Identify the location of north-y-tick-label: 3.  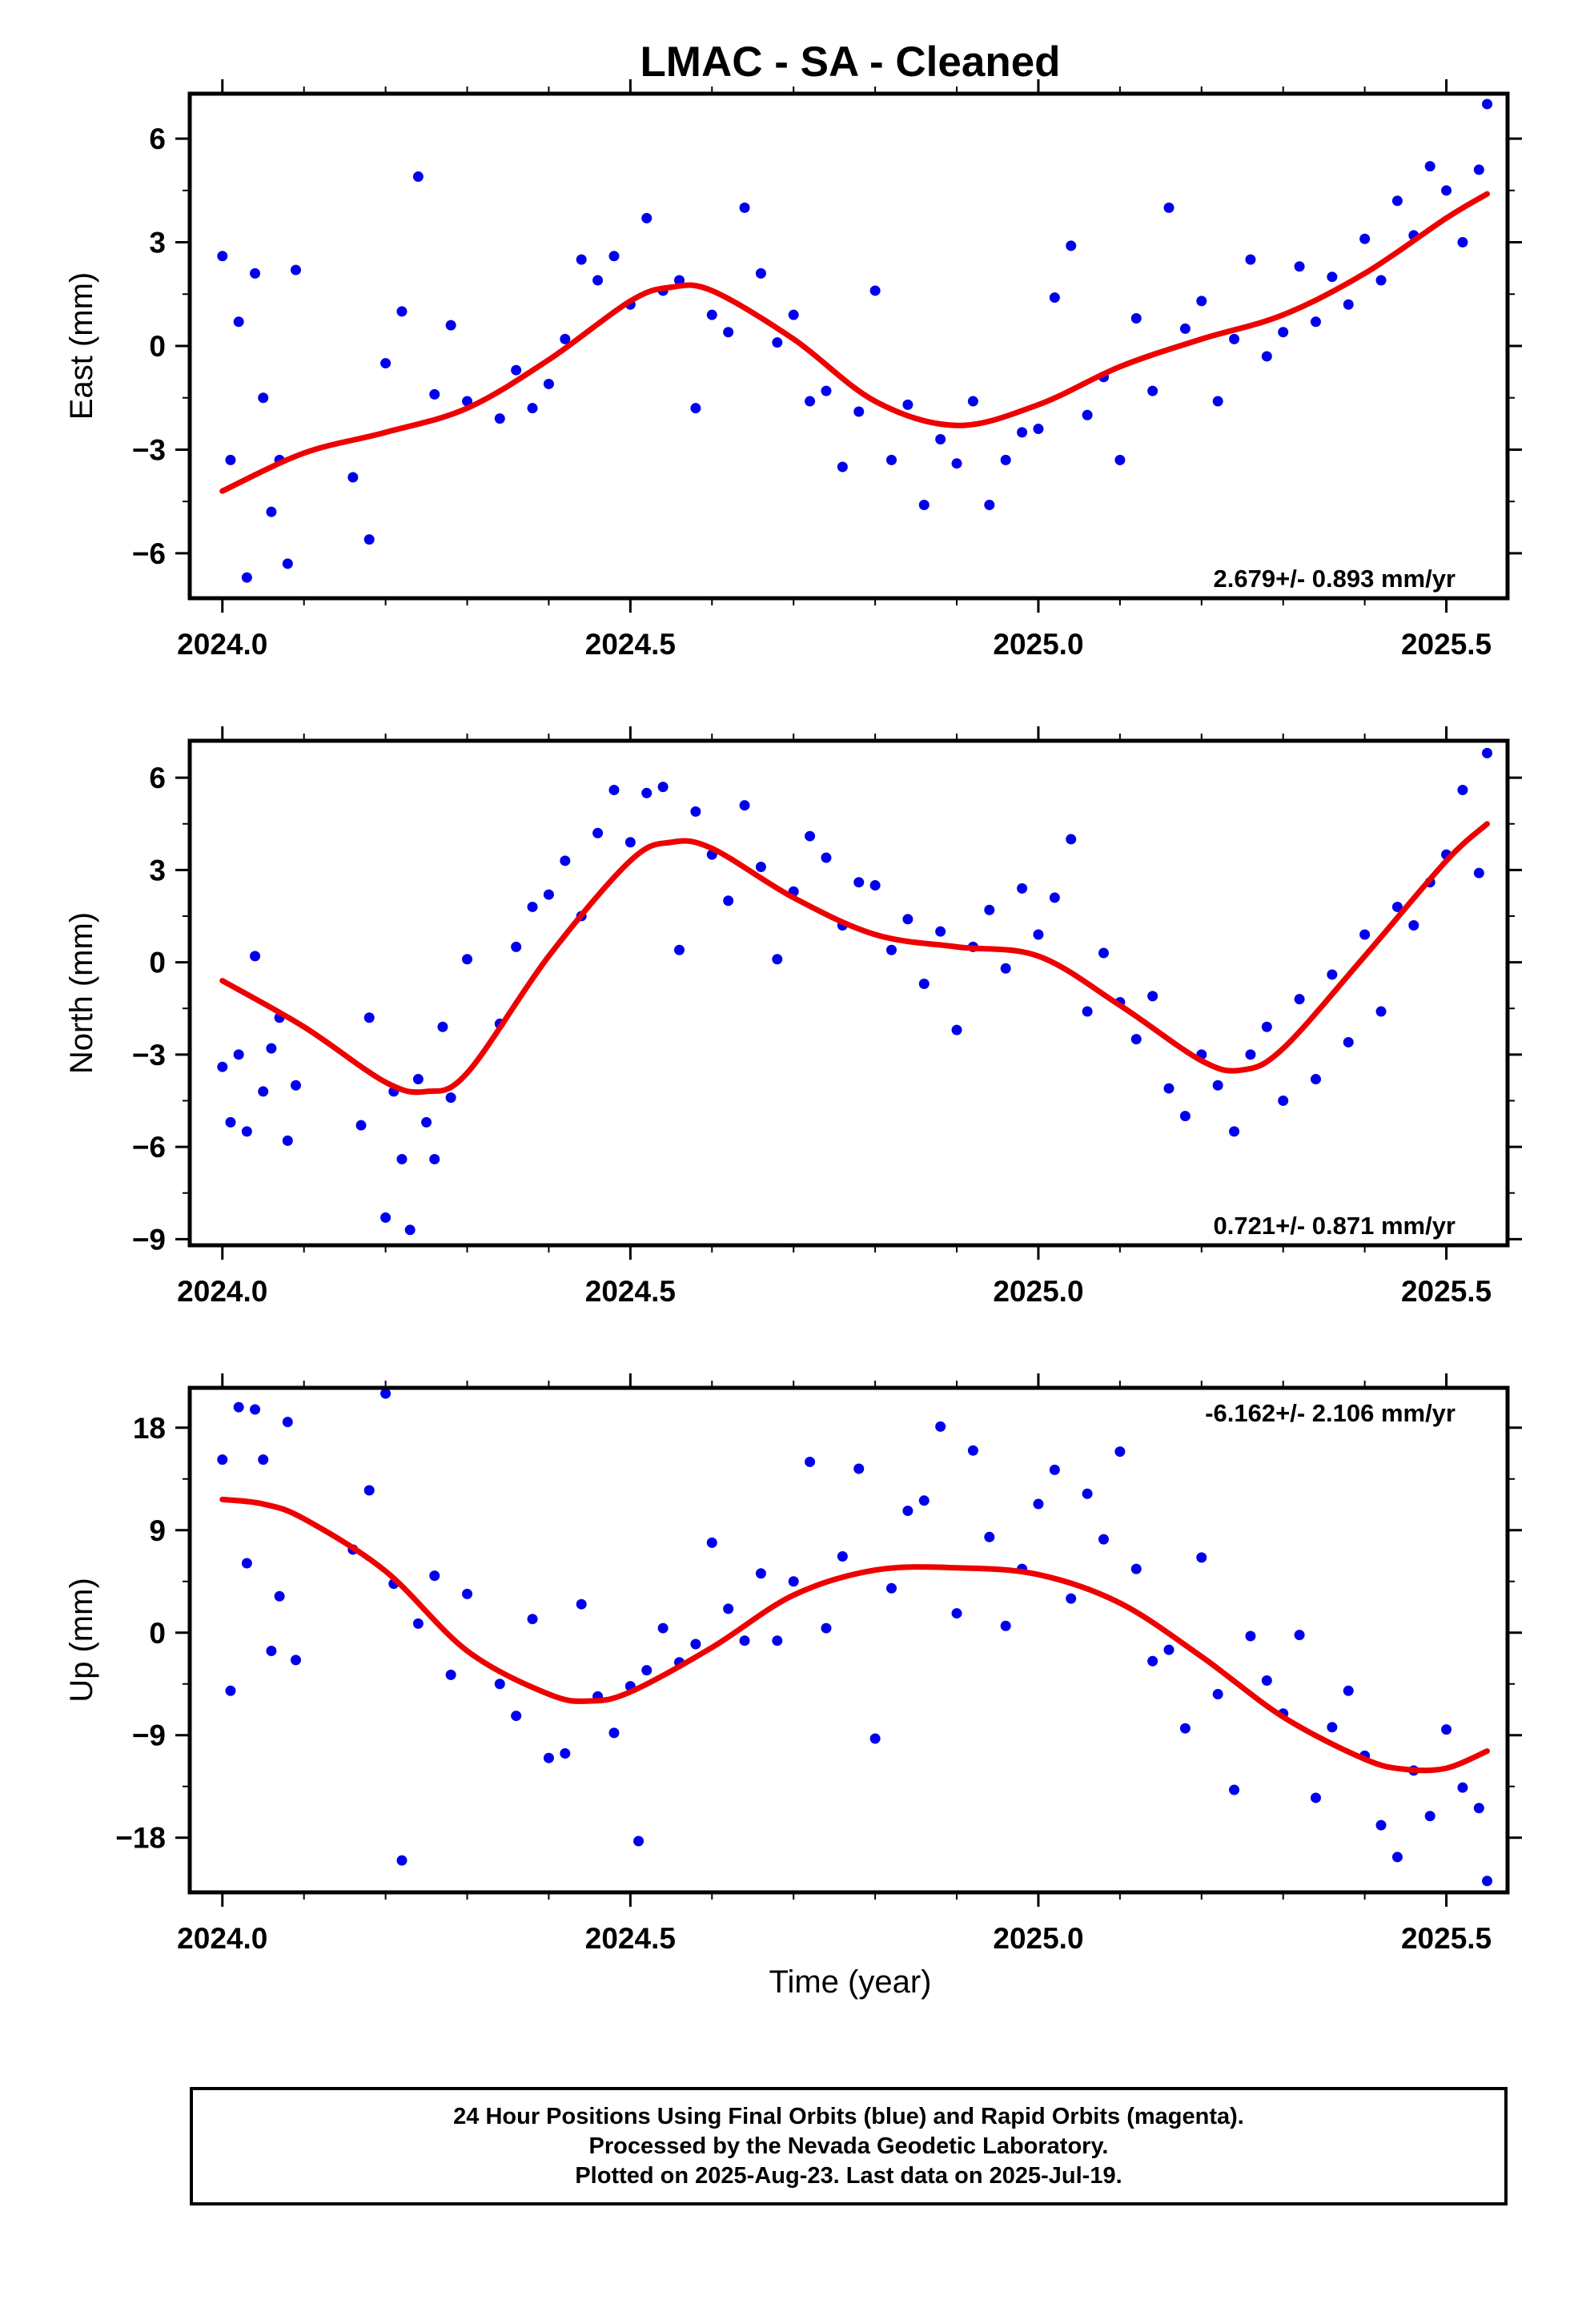
(157, 870).